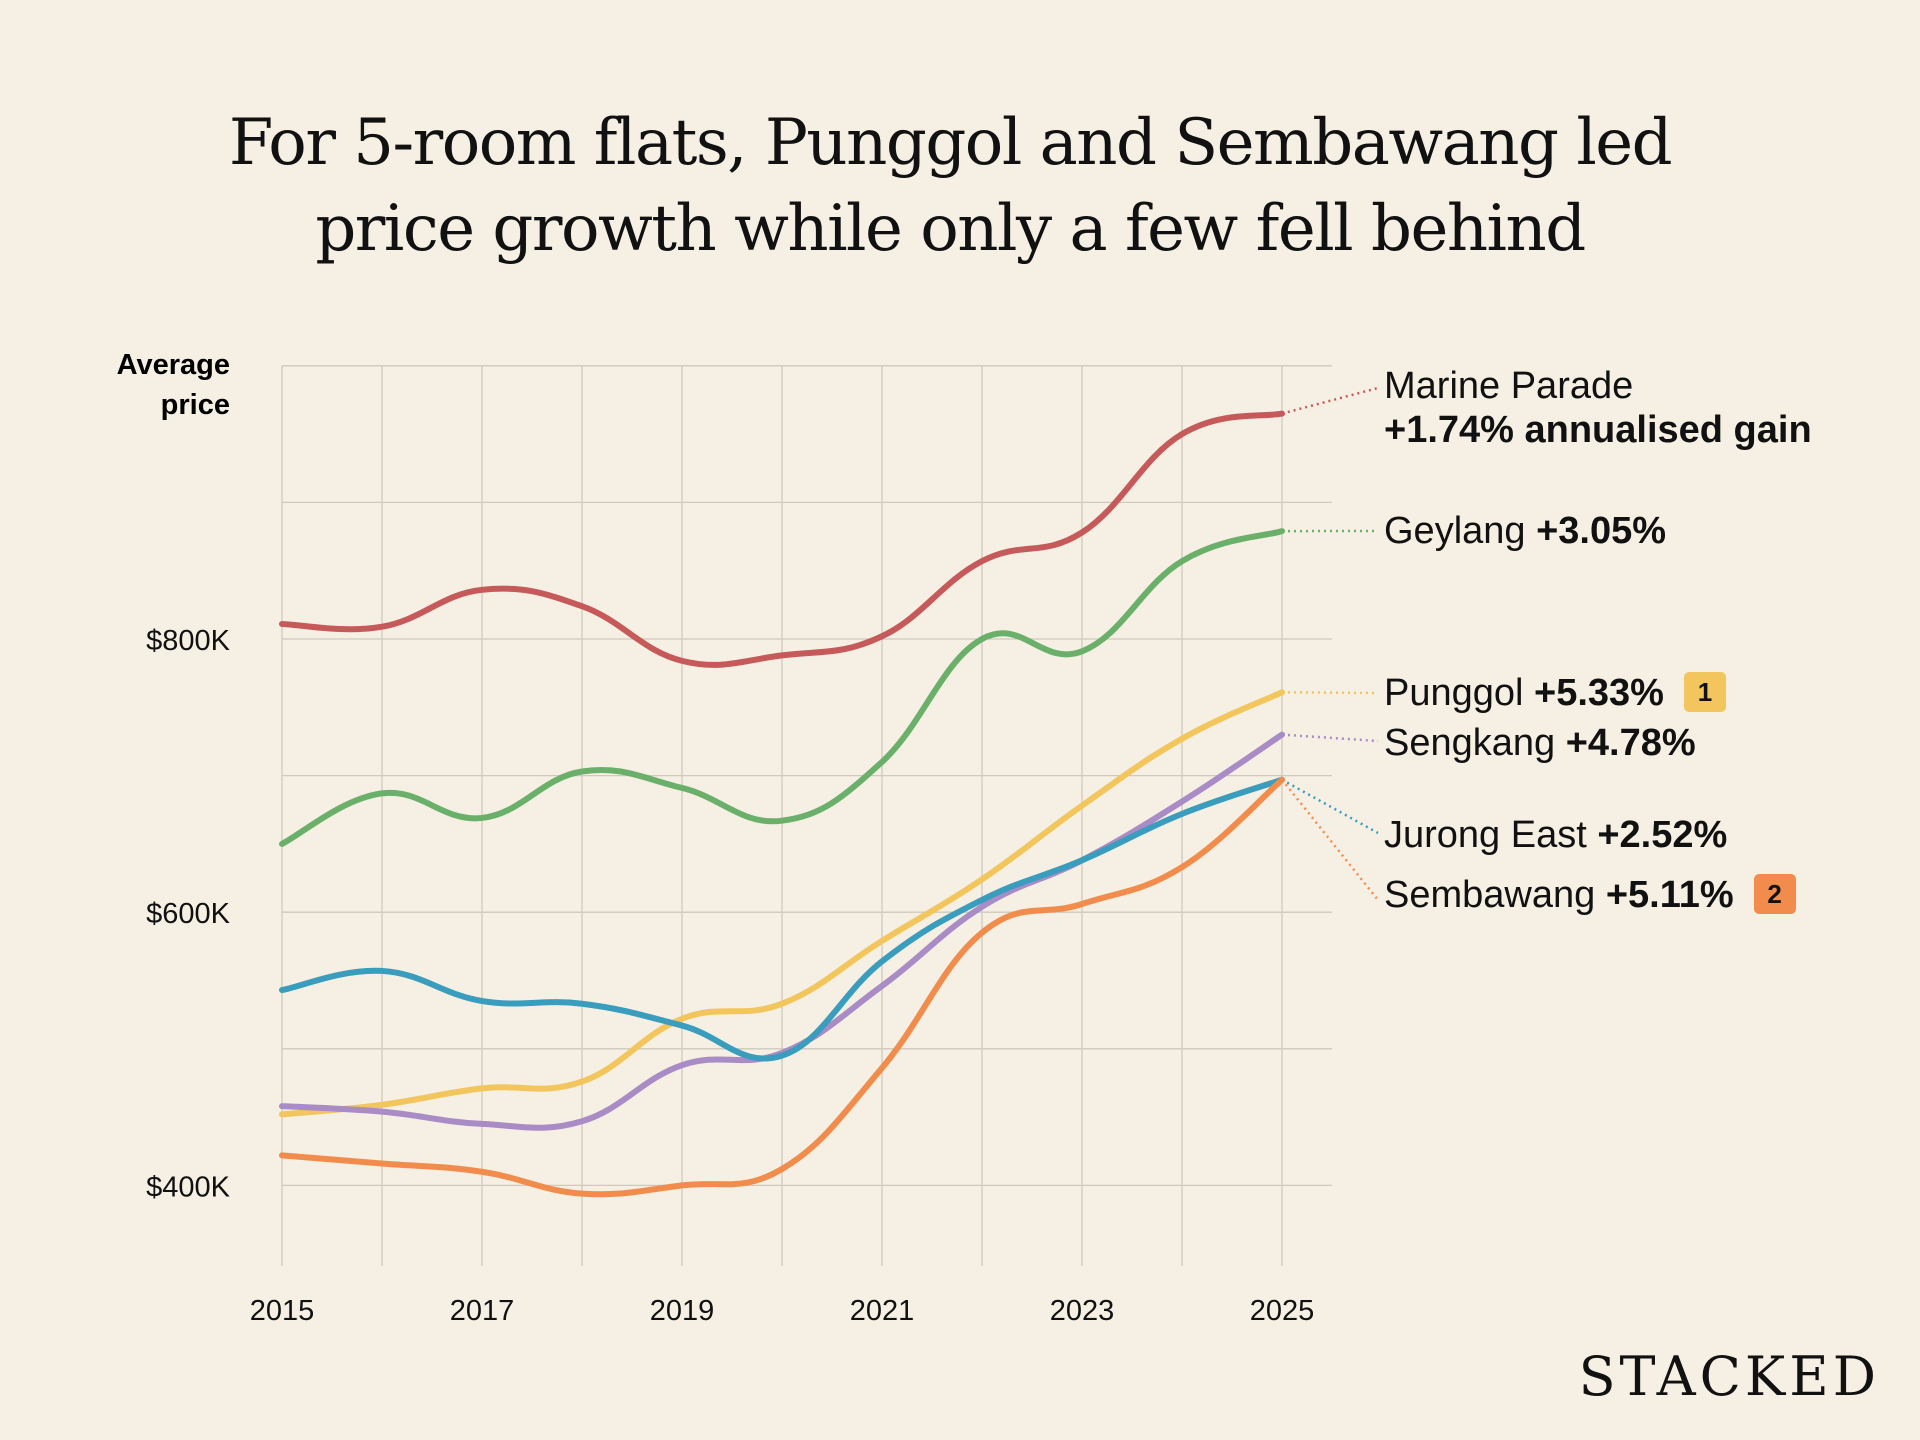 The width and height of the screenshot is (1920, 1440). I want to click on y-axis-label-line-2: price, so click(195, 405).